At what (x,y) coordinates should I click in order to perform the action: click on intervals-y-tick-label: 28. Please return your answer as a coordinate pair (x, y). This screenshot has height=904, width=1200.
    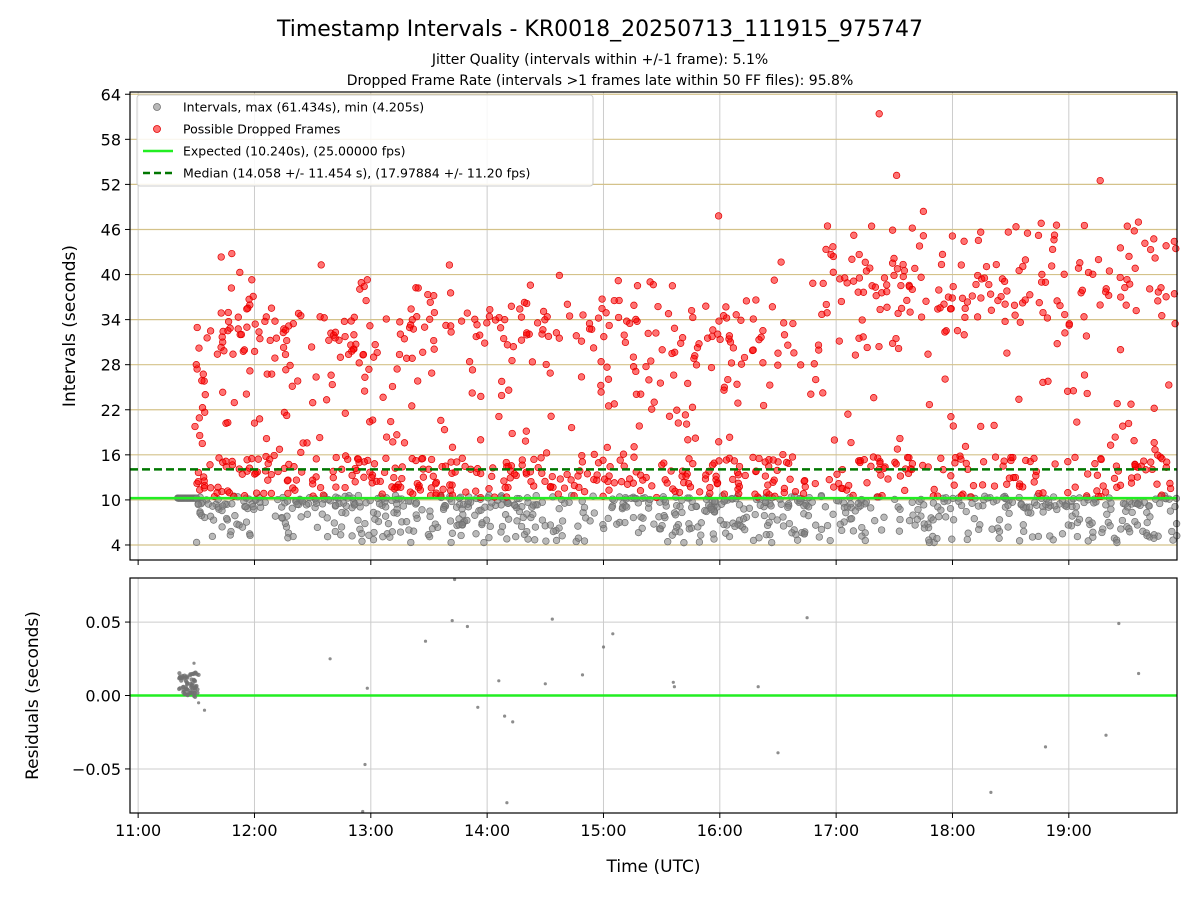
    Looking at the image, I should click on (111, 365).